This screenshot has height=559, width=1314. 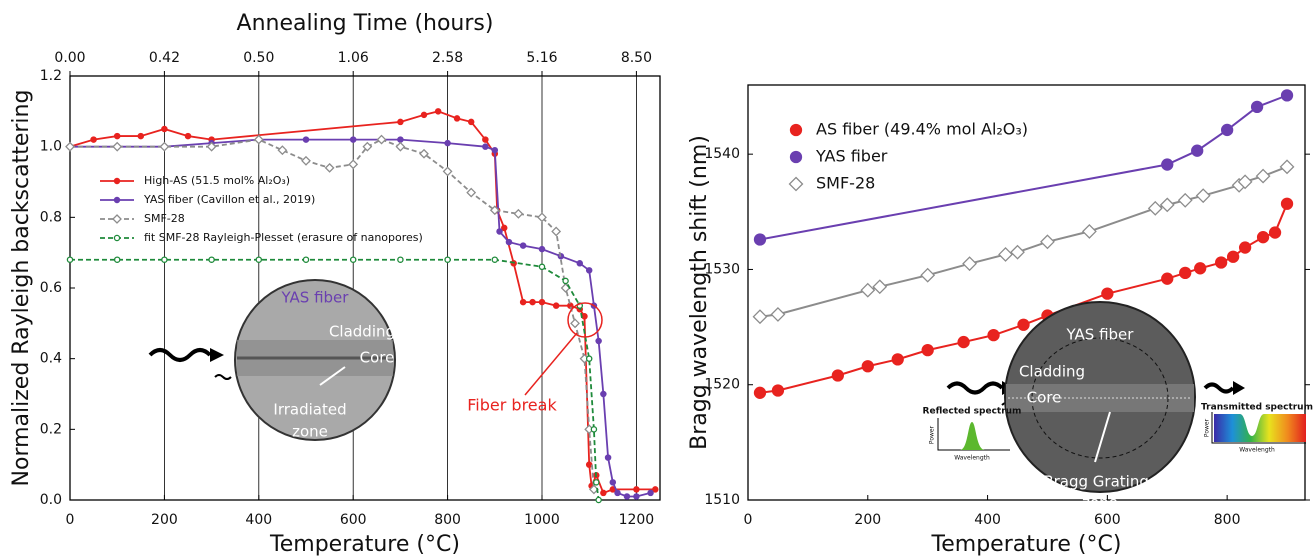 I want to click on y-tick-label: 0.8, so click(x=51, y=217).